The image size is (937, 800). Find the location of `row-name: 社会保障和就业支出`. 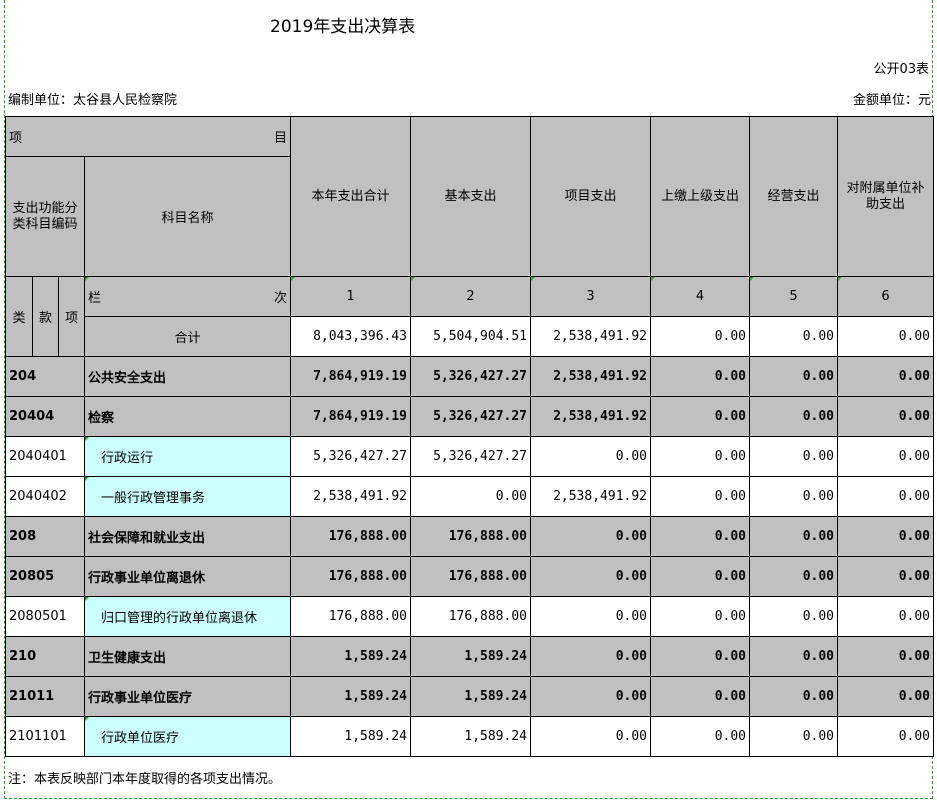

row-name: 社会保障和就业支出 is located at coordinates (187, 536).